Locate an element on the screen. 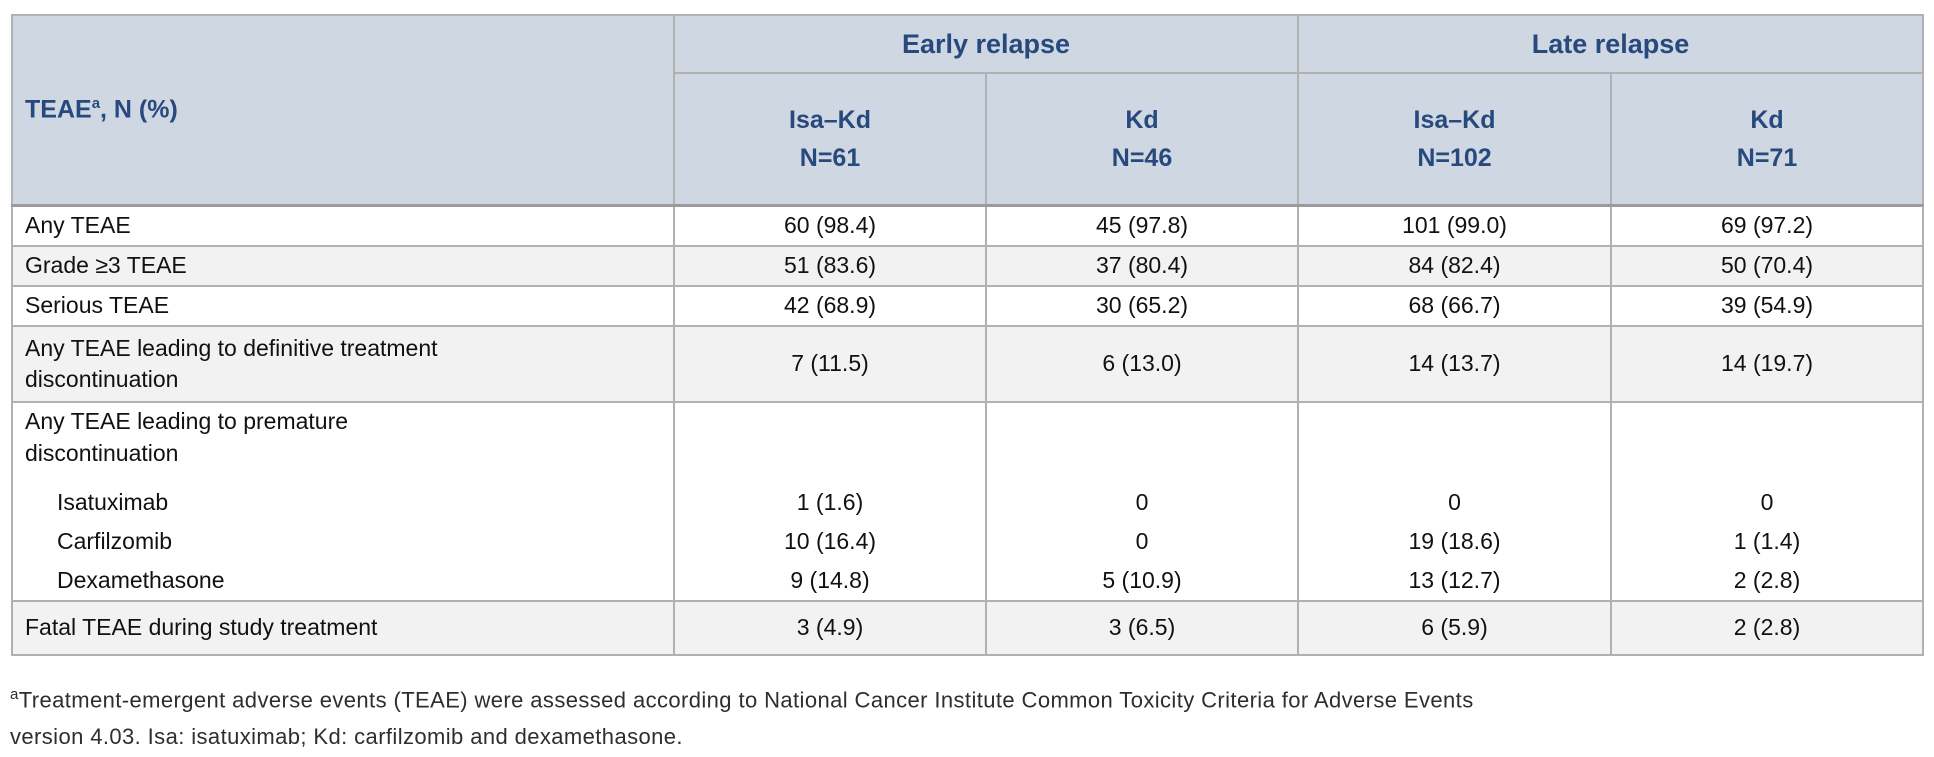  cell-value: 10 (16.4) is located at coordinates (830, 540).